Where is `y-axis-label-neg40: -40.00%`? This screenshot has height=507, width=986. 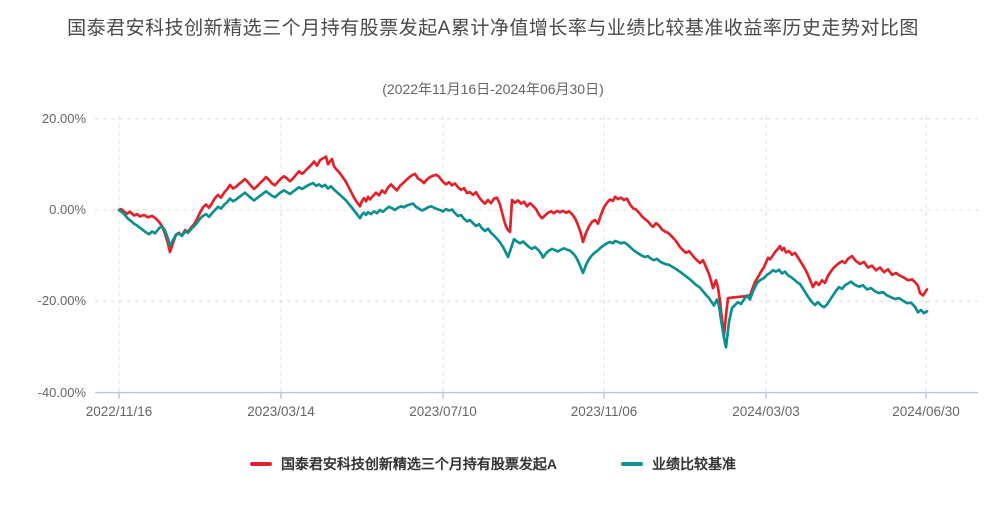
y-axis-label-neg40: -40.00% is located at coordinates (61, 392).